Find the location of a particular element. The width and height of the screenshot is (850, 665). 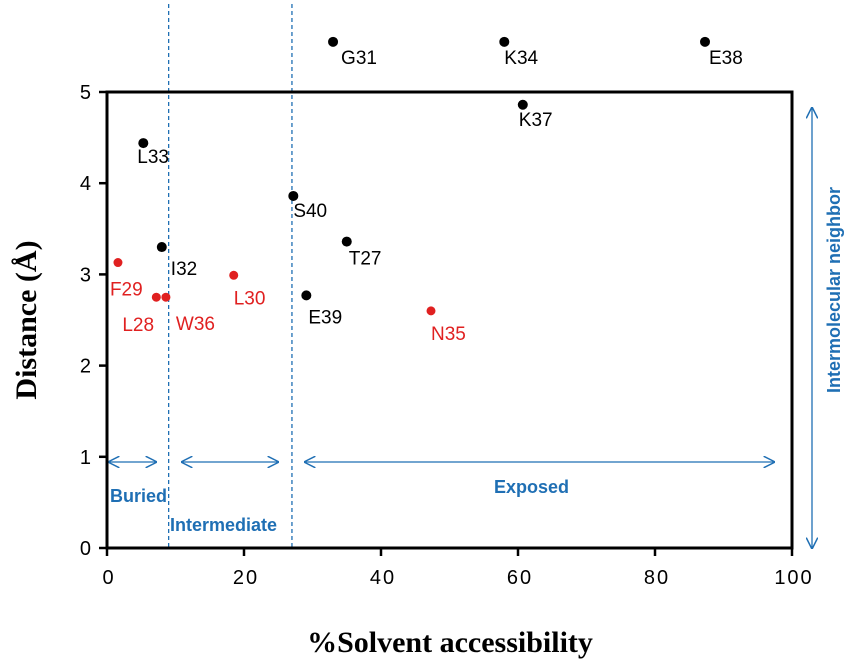

y-tick-label: 5 is located at coordinates (86, 93).